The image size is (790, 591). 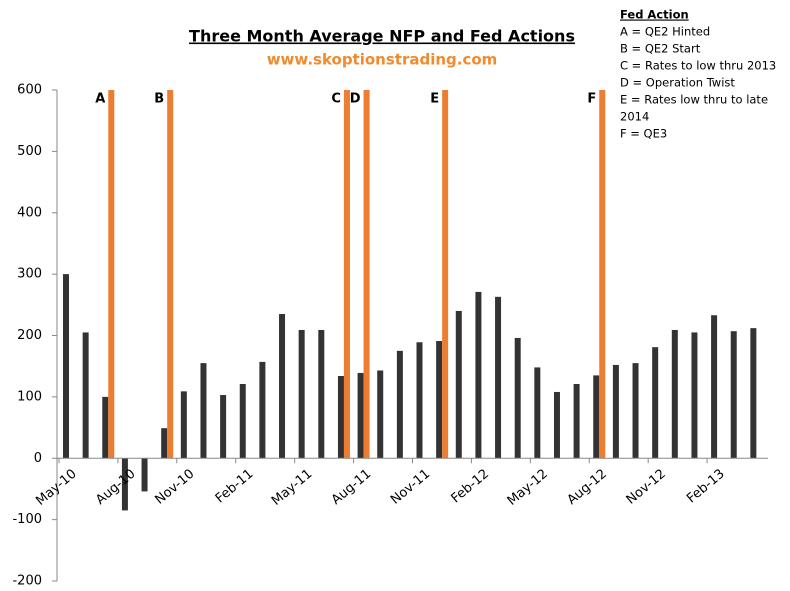 What do you see at coordinates (27, 519) in the screenshot?
I see `y-tick-label: -100` at bounding box center [27, 519].